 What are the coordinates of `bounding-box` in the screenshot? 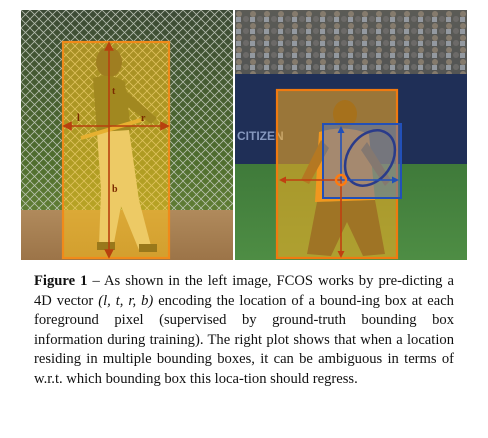 It's located at (116, 150).